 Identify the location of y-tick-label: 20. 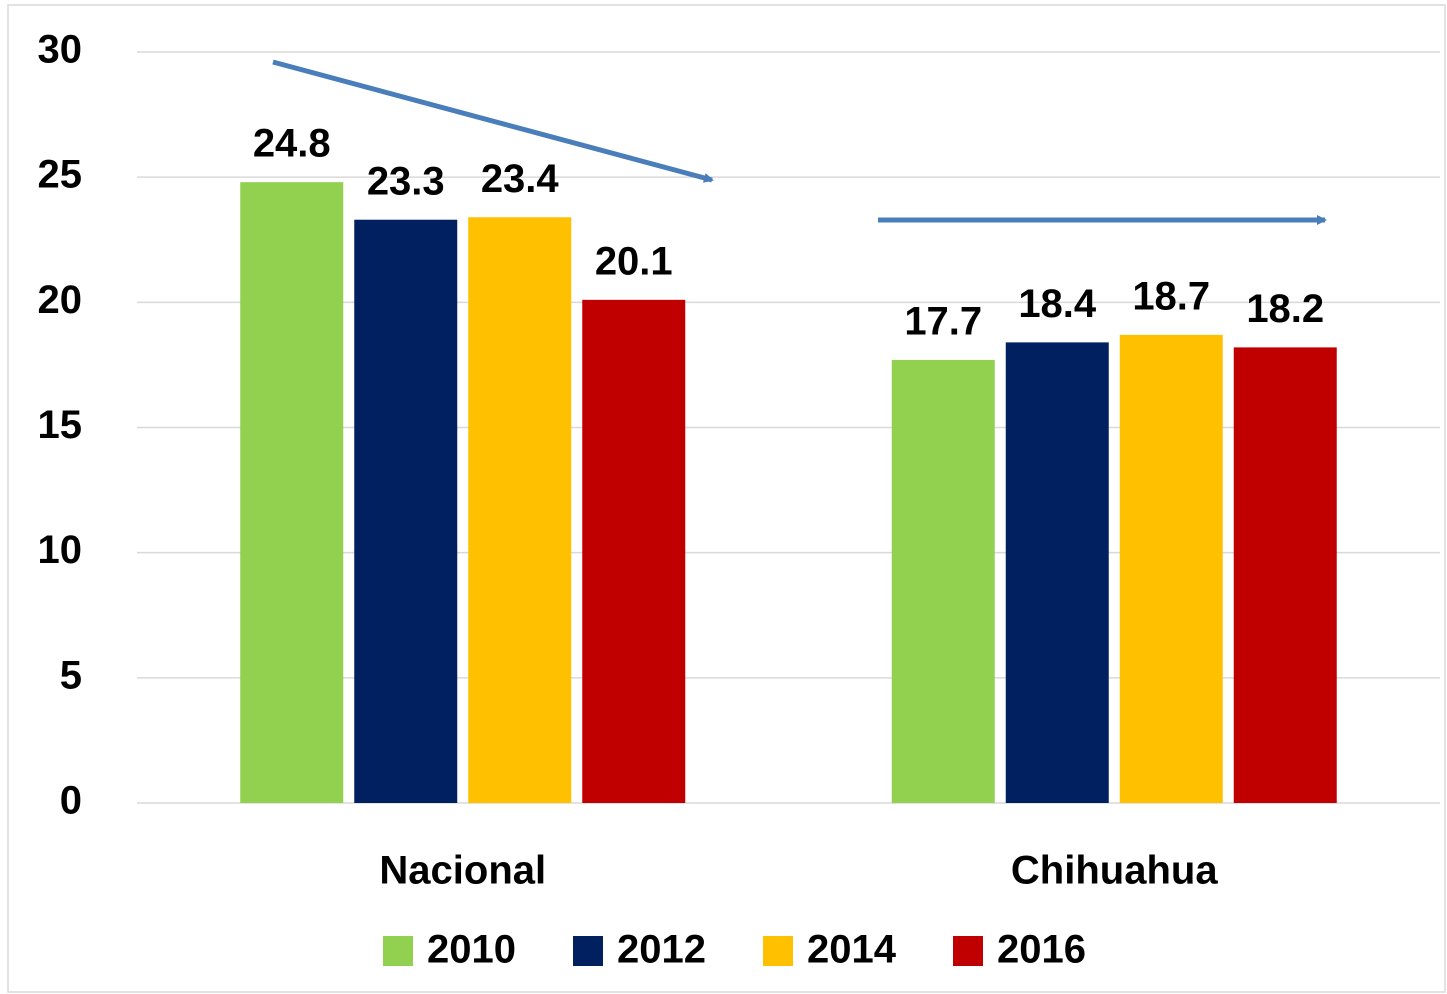
(60, 300).